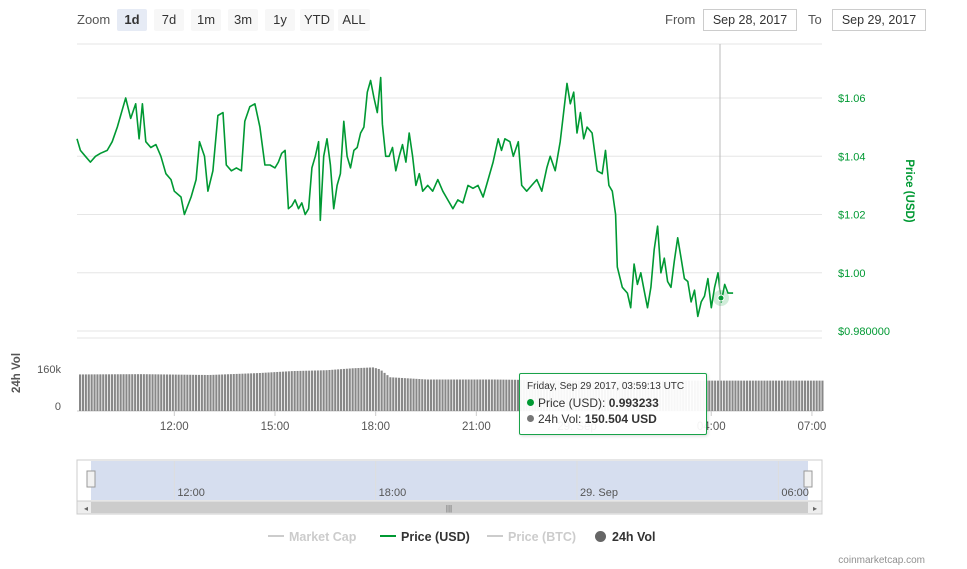 The height and width of the screenshot is (569, 967). What do you see at coordinates (680, 19) in the screenshot?
I see `from-label: From` at bounding box center [680, 19].